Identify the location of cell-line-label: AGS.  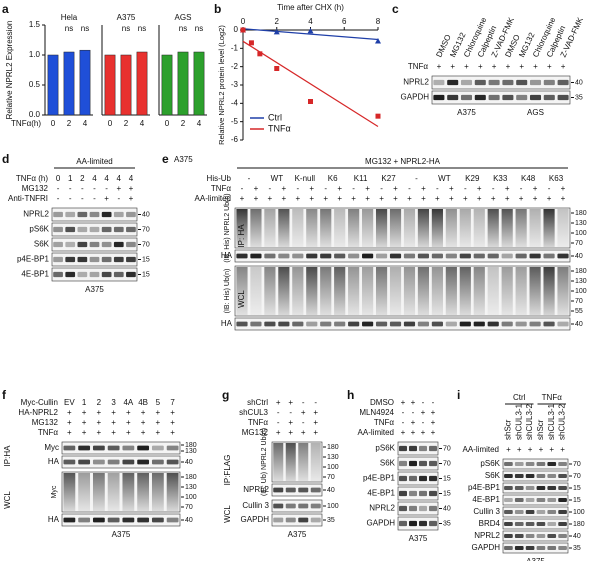
(535, 112).